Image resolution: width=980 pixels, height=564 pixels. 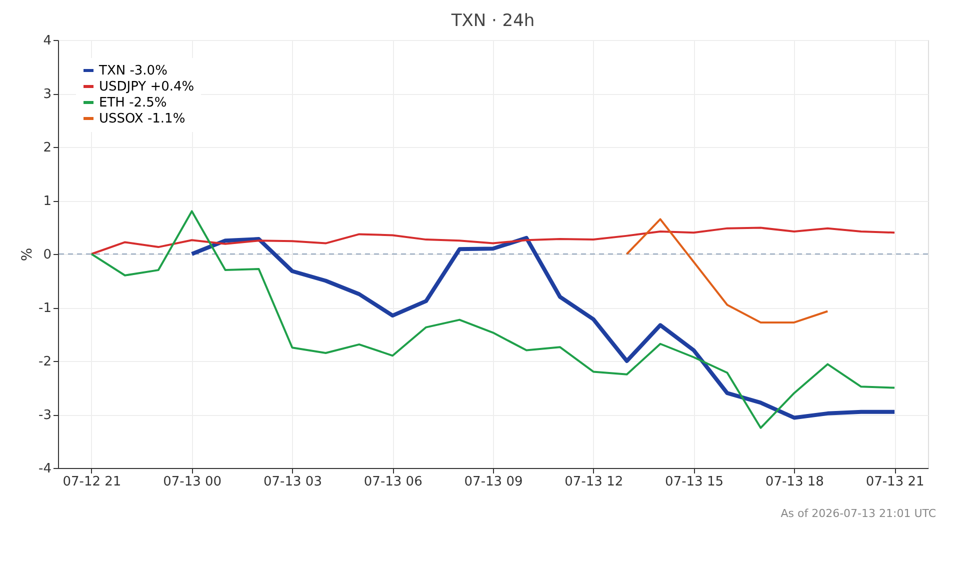 What do you see at coordinates (694, 482) in the screenshot?
I see `x-tick-label: 07-13 15` at bounding box center [694, 482].